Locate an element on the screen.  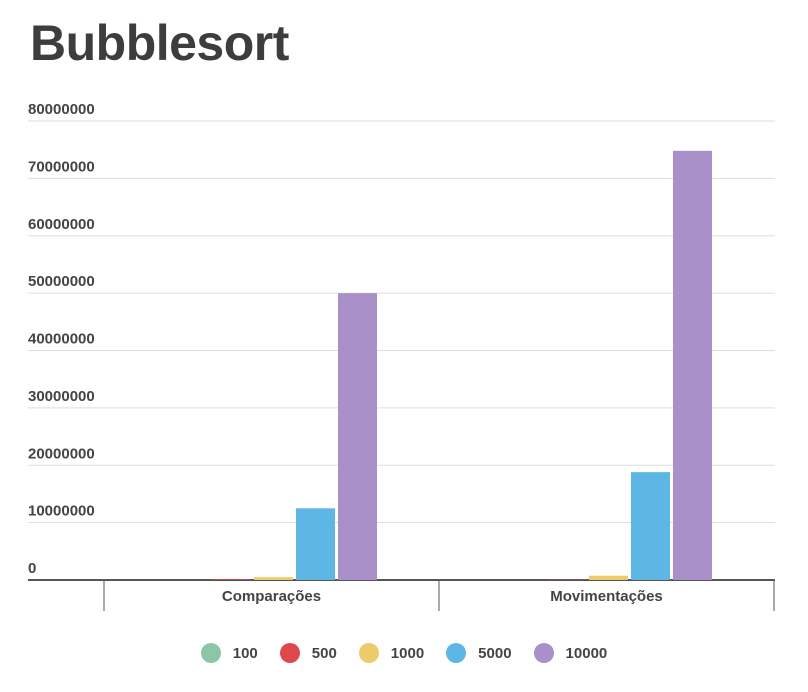
y-tick-label: 0 is located at coordinates (32, 568).